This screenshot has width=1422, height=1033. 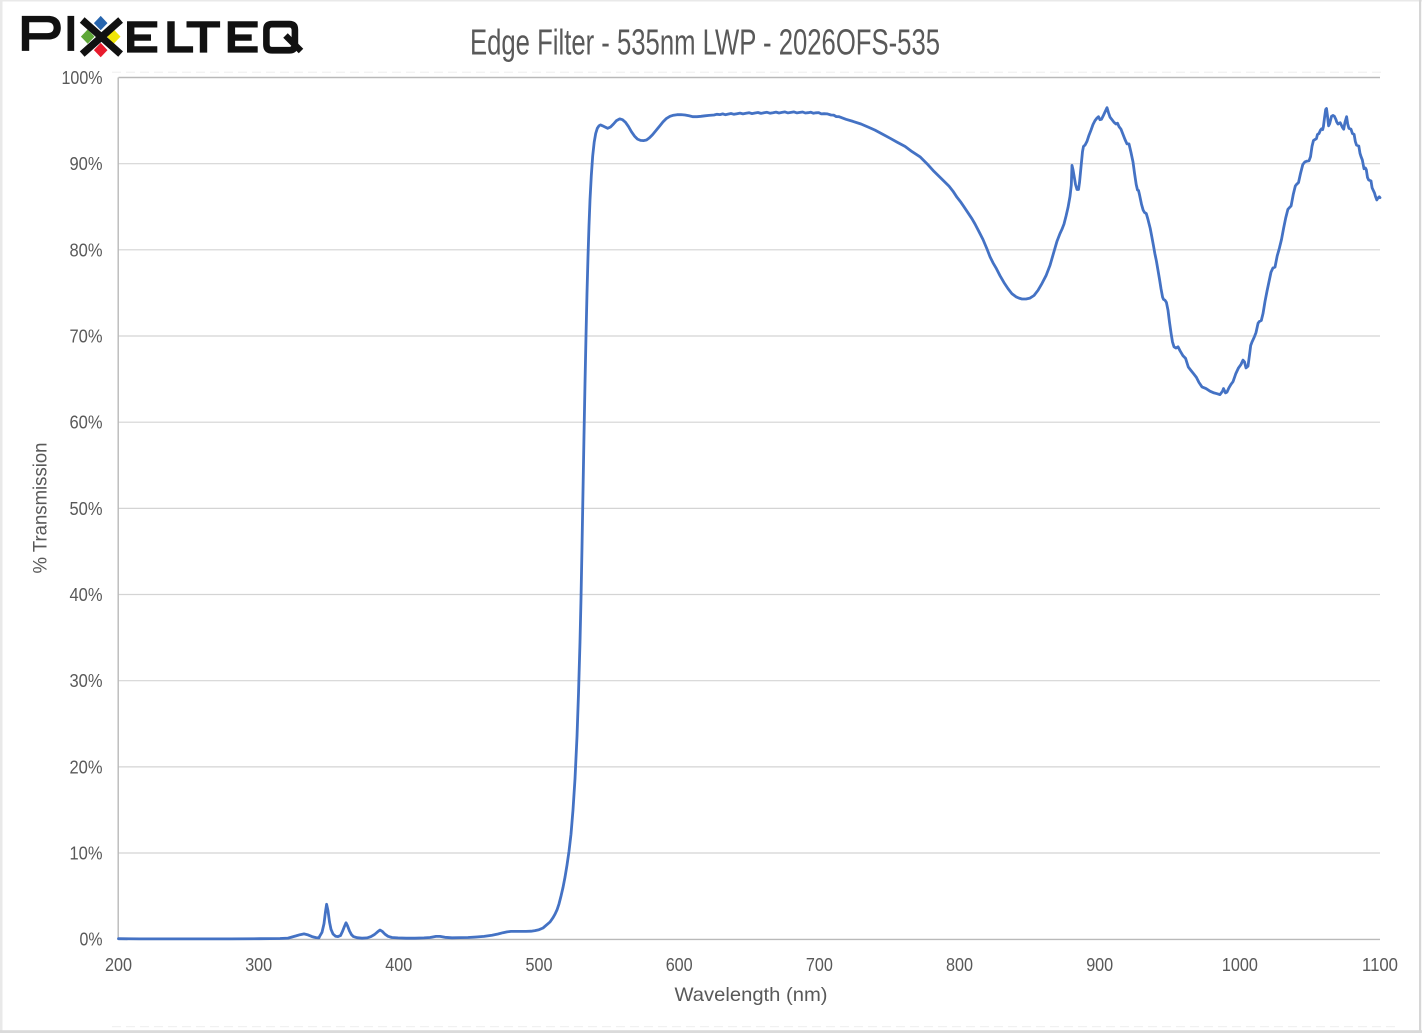 I want to click on svg-text: 70%, so click(x=86, y=336).